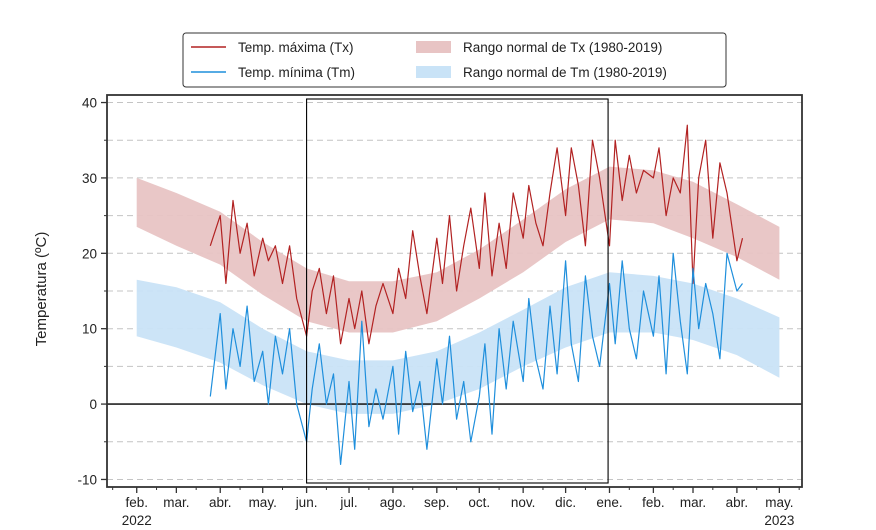  Describe the element at coordinates (348, 502) in the screenshot. I see `x-tick-label: jul.` at that location.